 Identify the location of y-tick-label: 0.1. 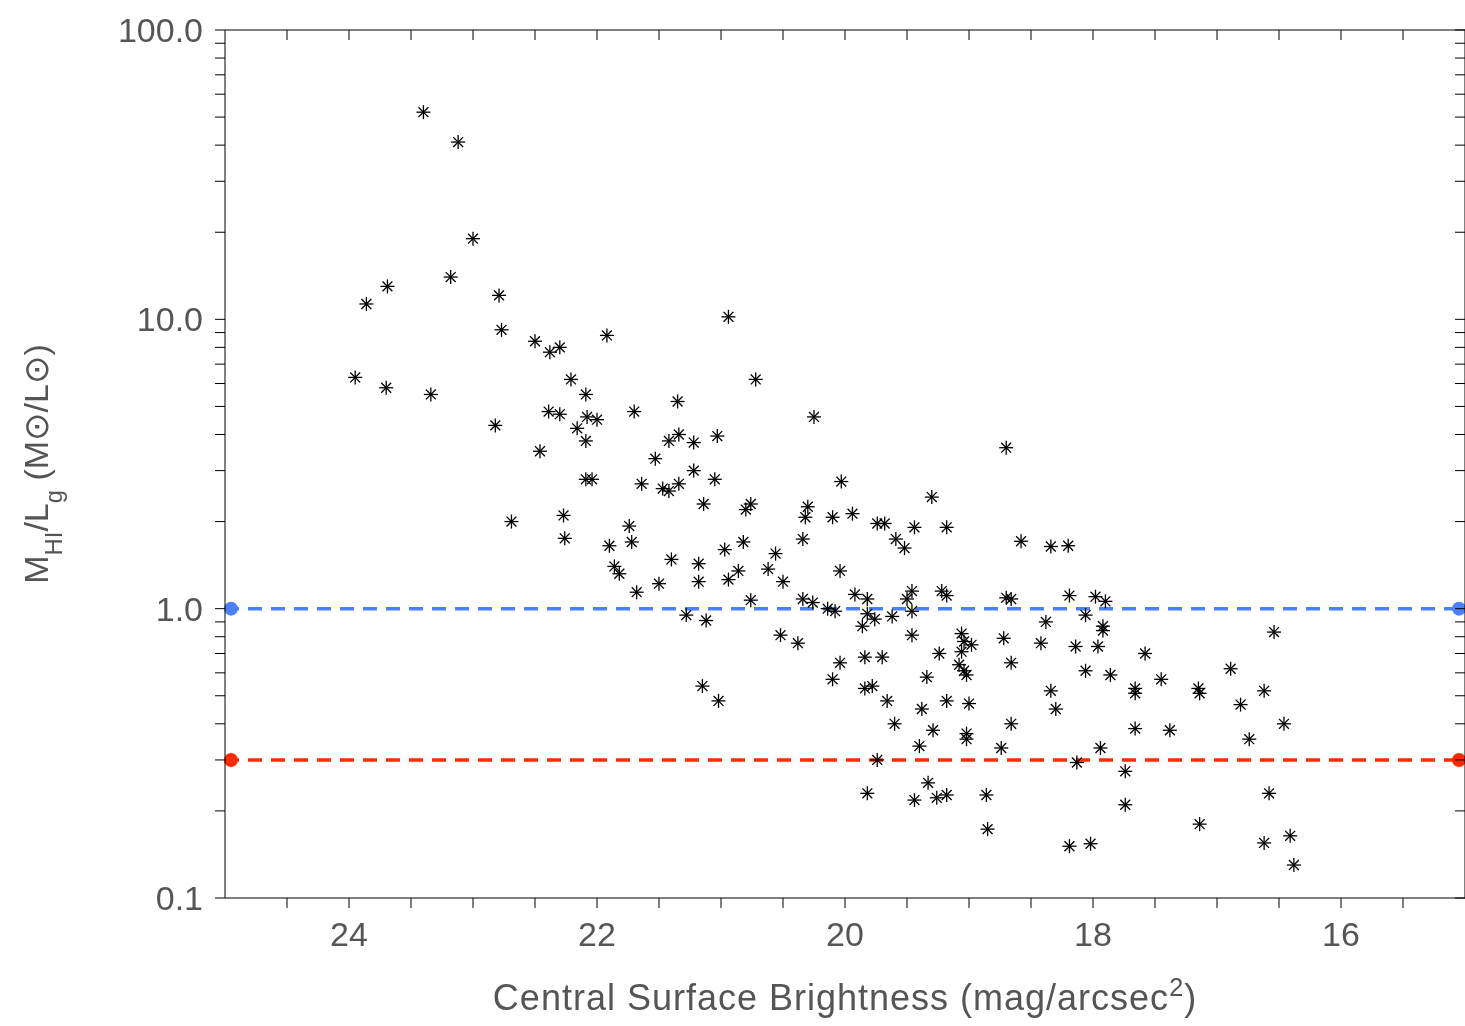
(179, 898).